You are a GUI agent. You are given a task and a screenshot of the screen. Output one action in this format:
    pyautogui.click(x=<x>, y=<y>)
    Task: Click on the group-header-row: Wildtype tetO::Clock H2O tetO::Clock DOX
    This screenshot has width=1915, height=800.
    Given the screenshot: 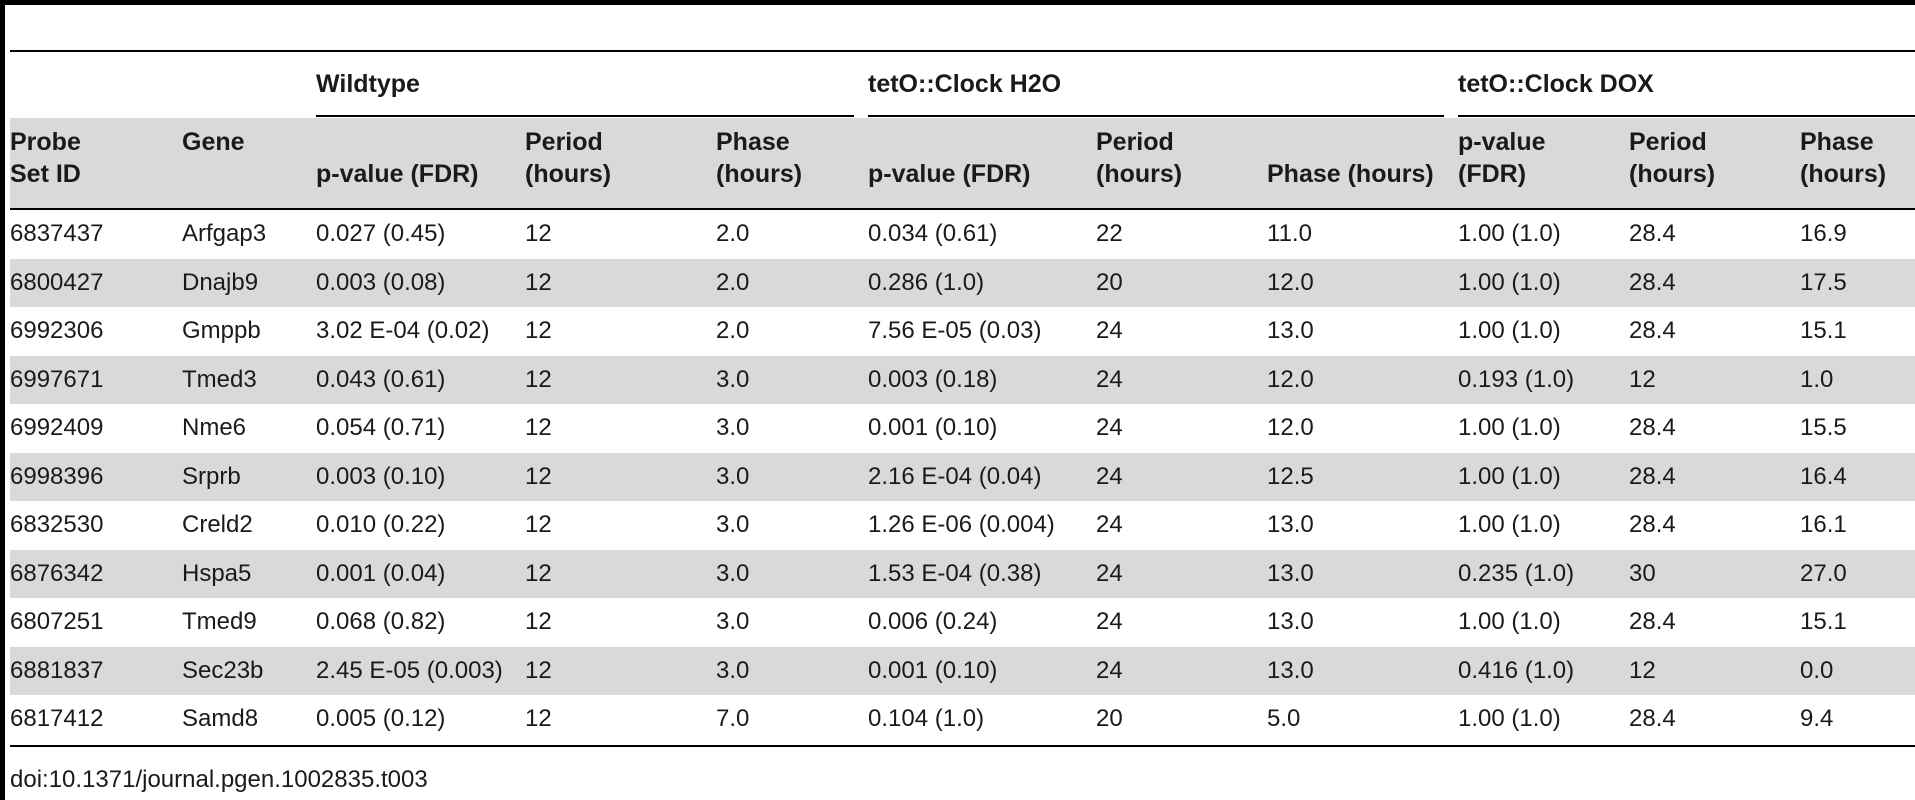 What is the action you would take?
    pyautogui.click(x=962, y=84)
    